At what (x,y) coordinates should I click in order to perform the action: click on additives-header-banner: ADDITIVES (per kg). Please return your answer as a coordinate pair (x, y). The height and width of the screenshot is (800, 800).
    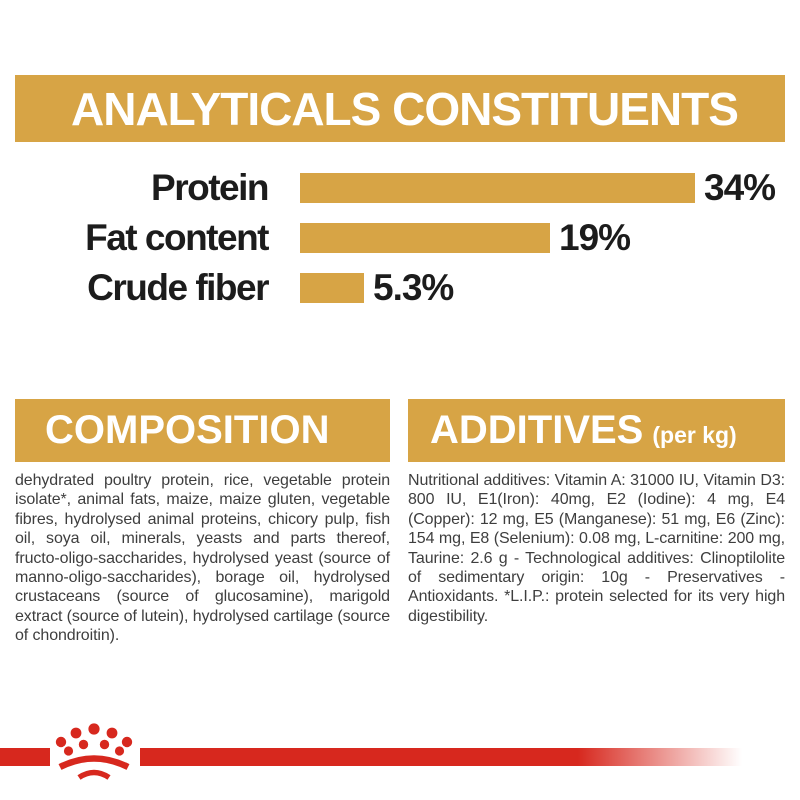
    Looking at the image, I should click on (596, 430).